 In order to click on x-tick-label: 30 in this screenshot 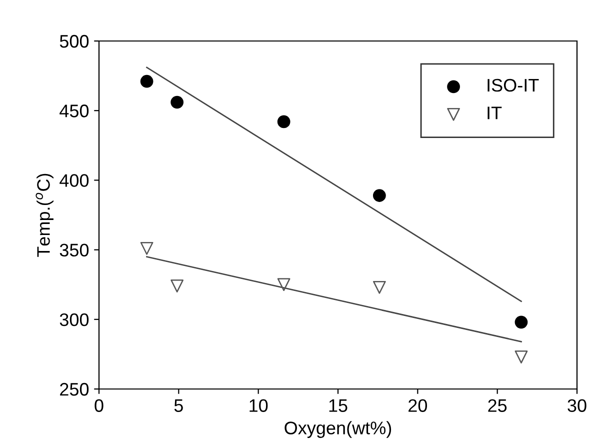, I will do `click(577, 405)`.